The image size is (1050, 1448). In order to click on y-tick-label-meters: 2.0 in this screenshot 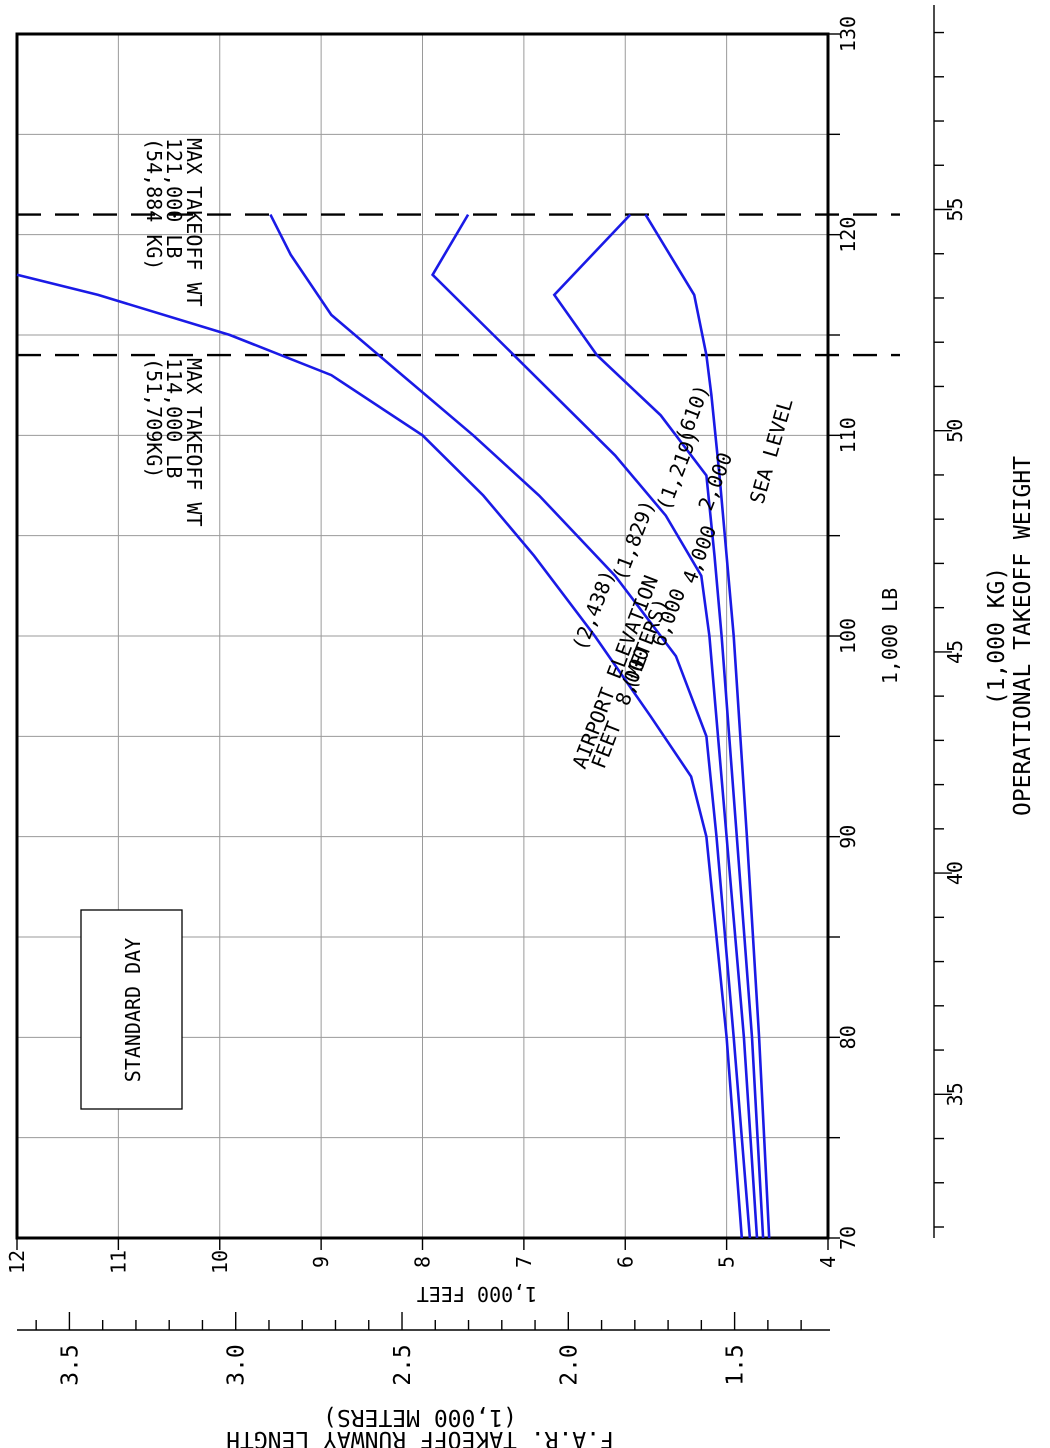, I will do `click(569, 1365)`.